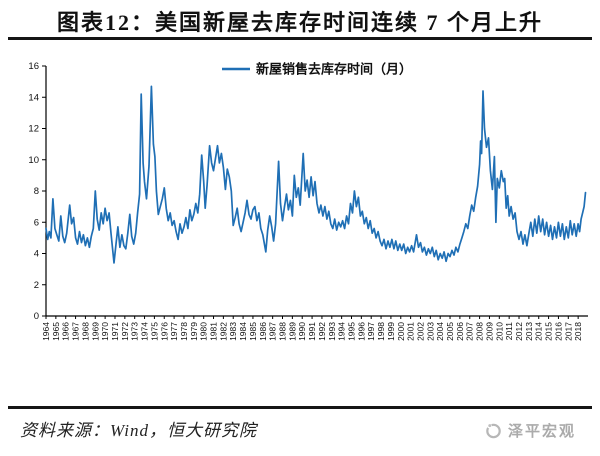 This screenshot has width=600, height=456. What do you see at coordinates (36, 222) in the screenshot?
I see `y-tick-label: 6` at bounding box center [36, 222].